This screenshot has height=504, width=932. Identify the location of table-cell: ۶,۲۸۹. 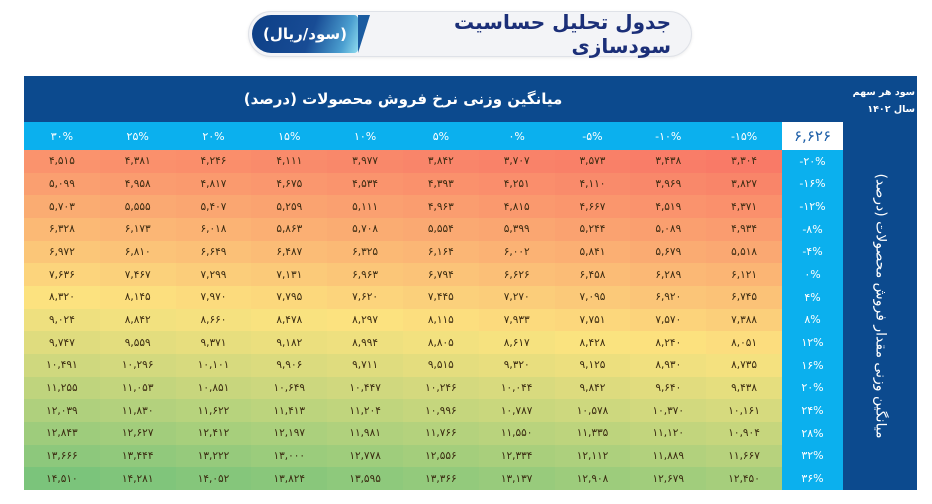
(668, 274).